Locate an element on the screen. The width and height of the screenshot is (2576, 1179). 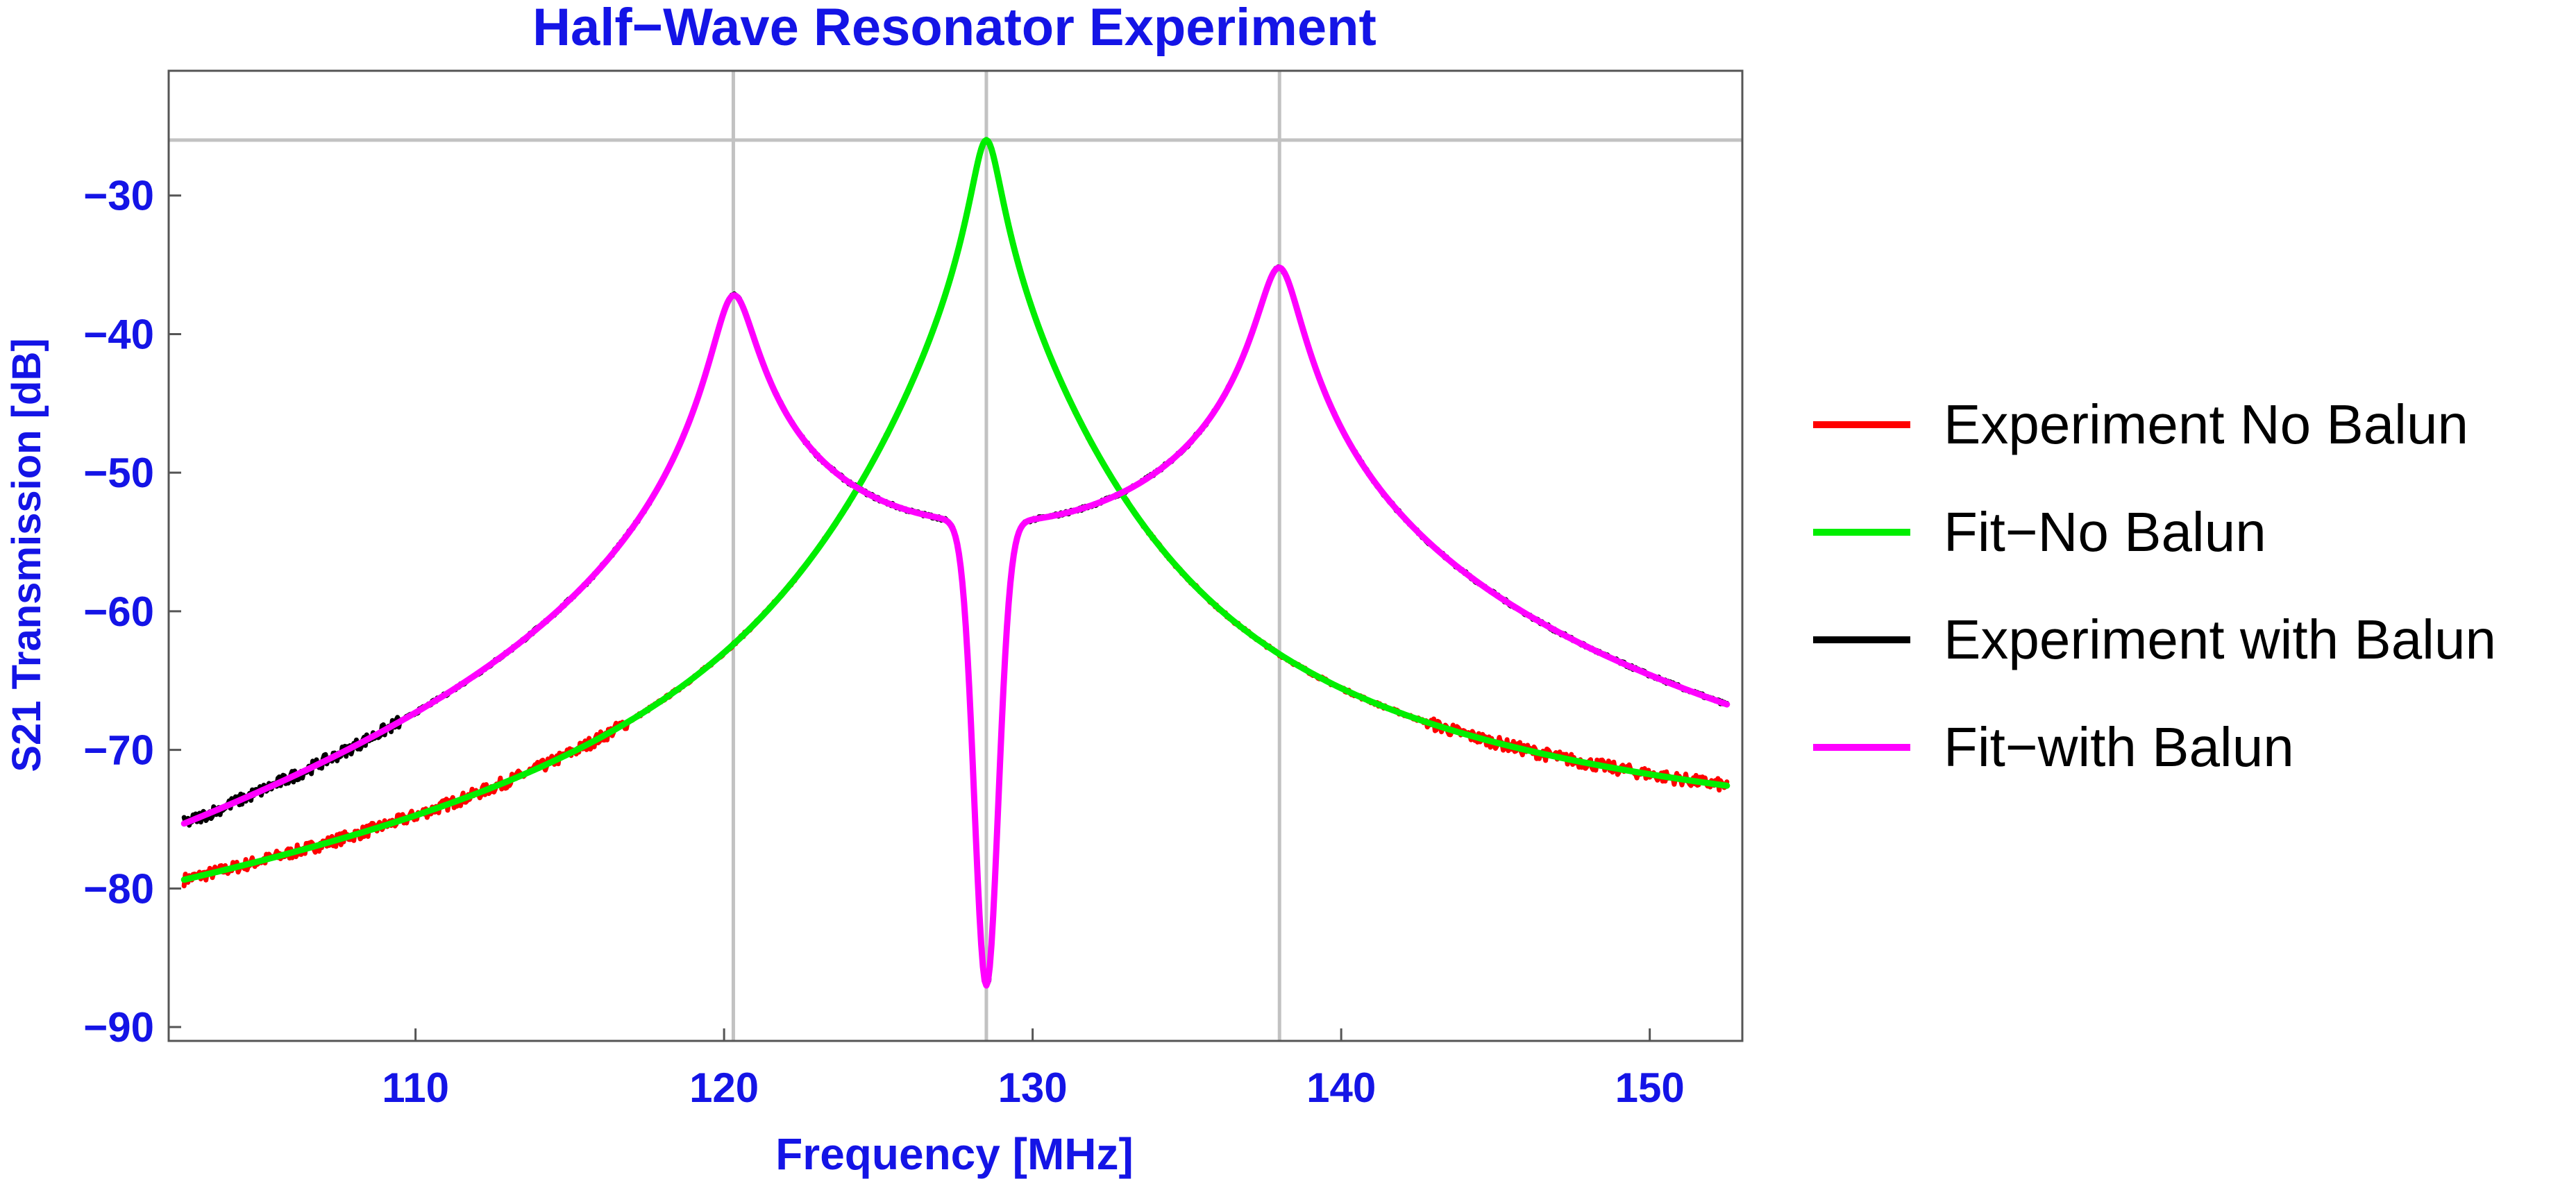
legend-label: Fit−with Balun is located at coordinates (2119, 747).